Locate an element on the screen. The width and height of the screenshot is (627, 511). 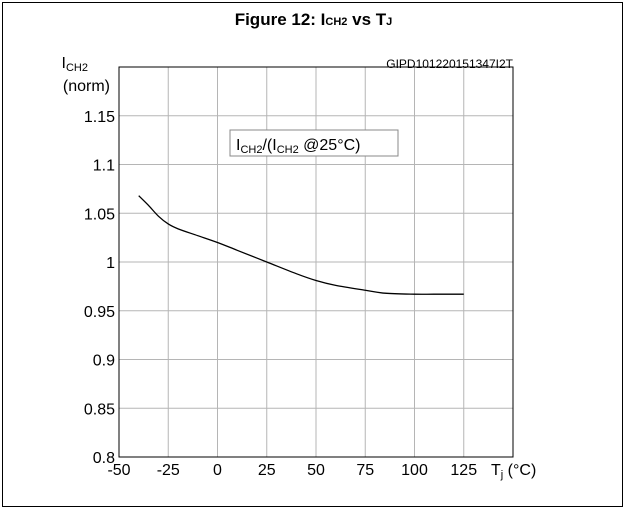
y-axis-unit: (norm) is located at coordinates (86, 86).